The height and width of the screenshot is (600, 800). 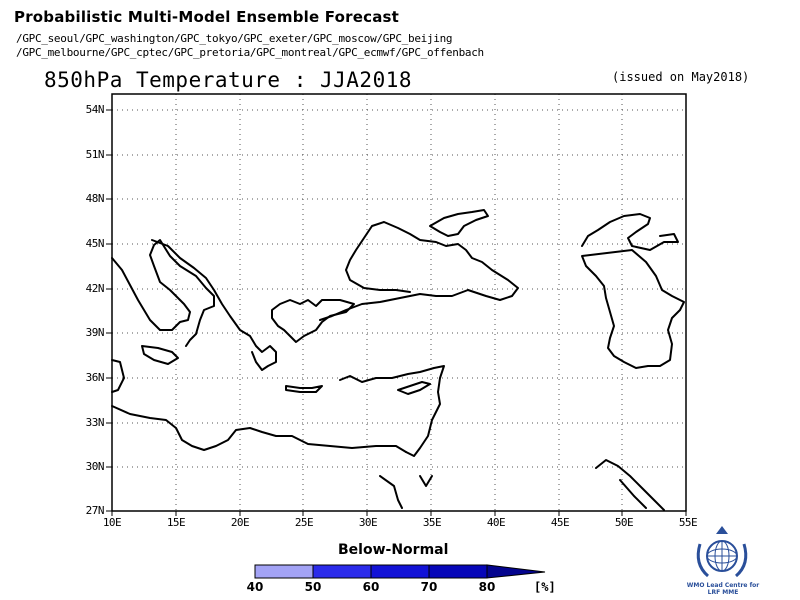 I want to click on legend-unit: [%], so click(x=545, y=587).